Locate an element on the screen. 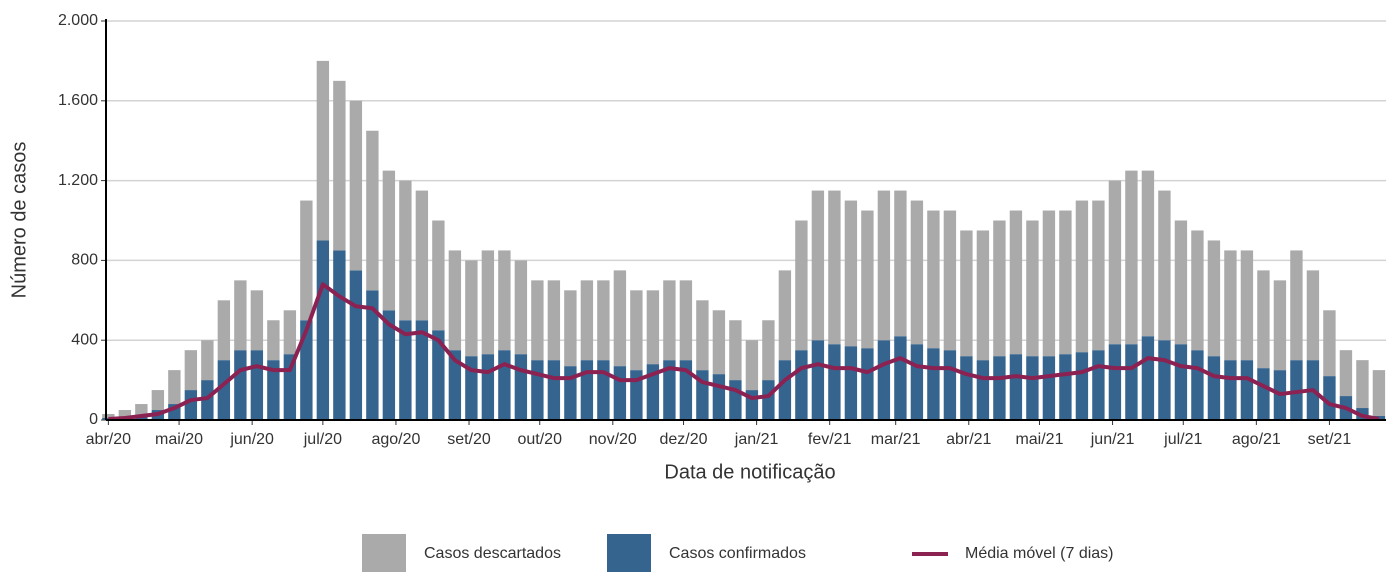  y-tick-label: 1.200 is located at coordinates (78, 180).